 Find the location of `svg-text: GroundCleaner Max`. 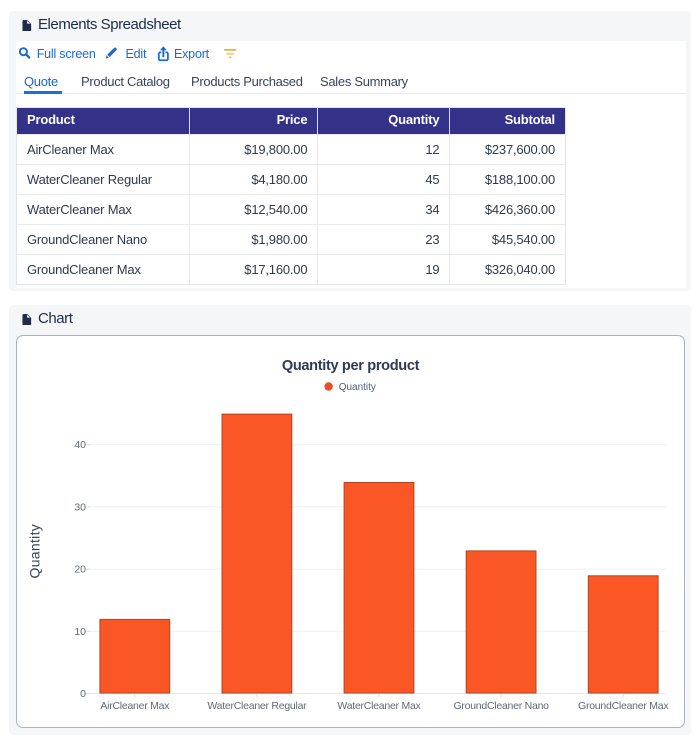

svg-text: GroundCleaner Max is located at coordinates (623, 706).